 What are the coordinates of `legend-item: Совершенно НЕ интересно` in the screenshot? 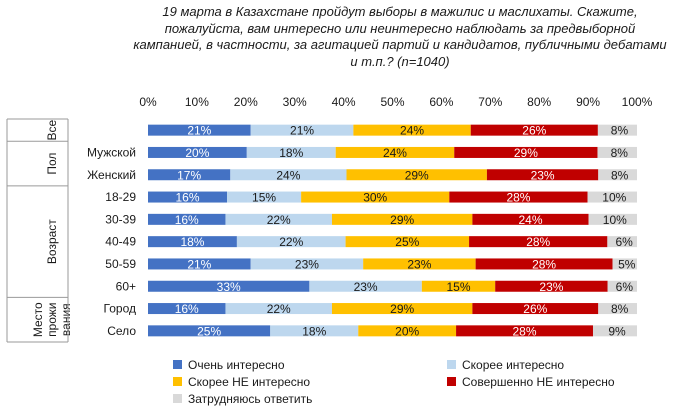 It's located at (531, 382).